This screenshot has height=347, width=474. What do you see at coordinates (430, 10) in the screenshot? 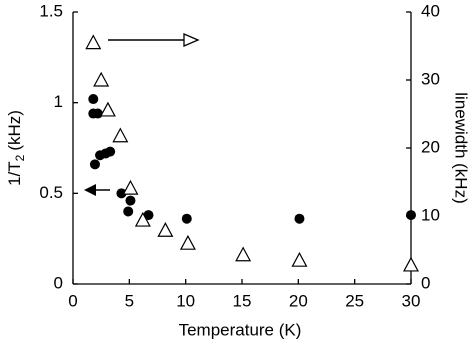
I see `y2-tick-label: 40` at bounding box center [430, 10].